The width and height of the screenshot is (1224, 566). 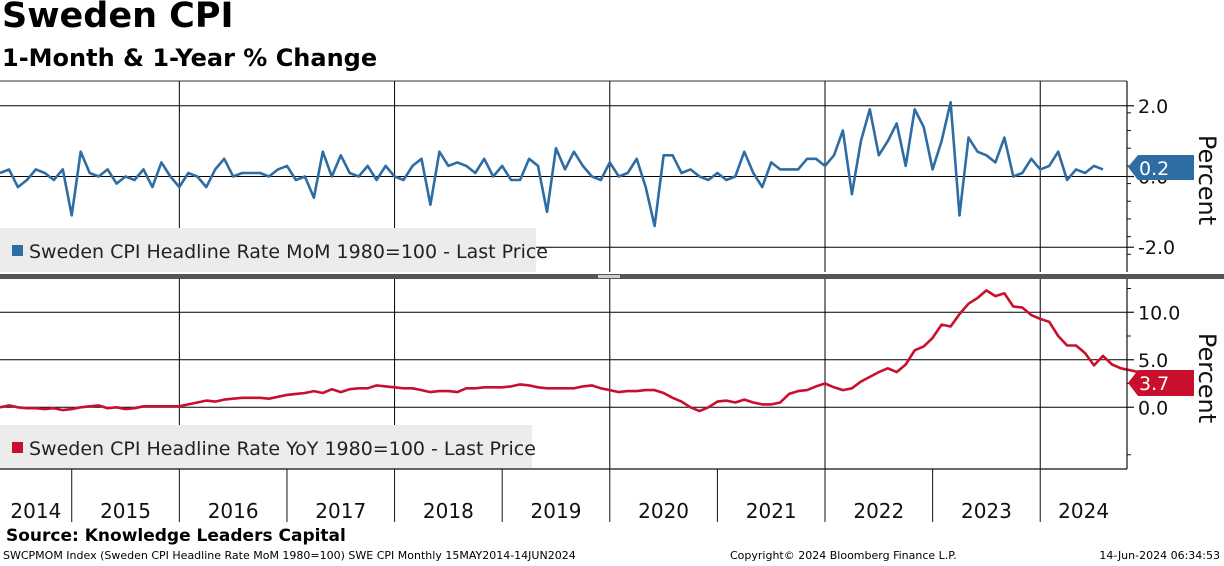 I want to click on yoy-legend-swatch, so click(x=17, y=447).